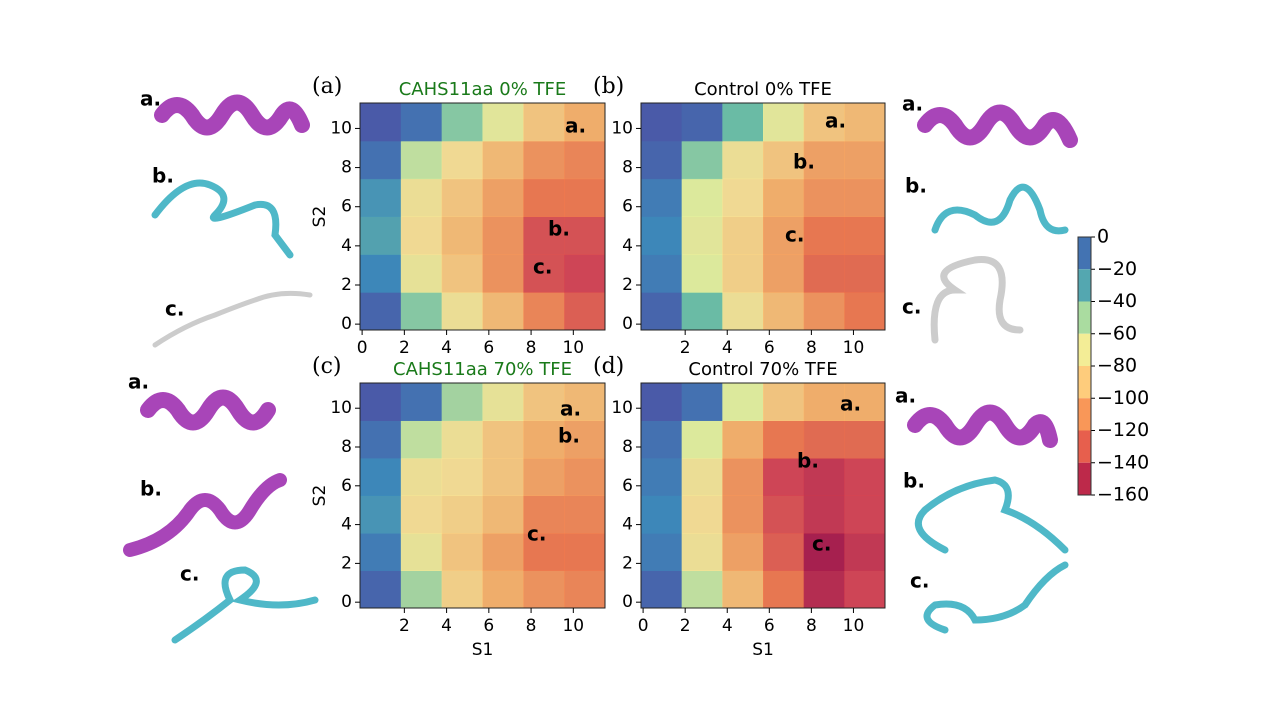 This screenshot has width=1279, height=724. Describe the element at coordinates (404, 626) in the screenshot. I see `x-tick-label: 2` at that location.